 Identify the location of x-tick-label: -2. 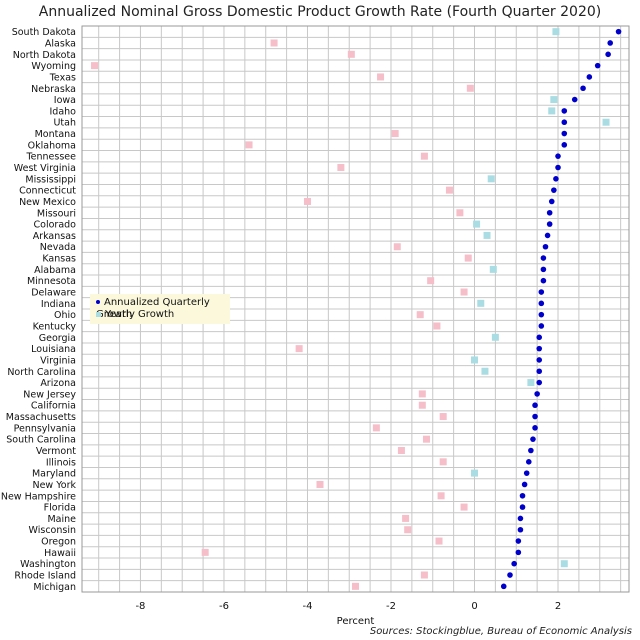
(391, 606).